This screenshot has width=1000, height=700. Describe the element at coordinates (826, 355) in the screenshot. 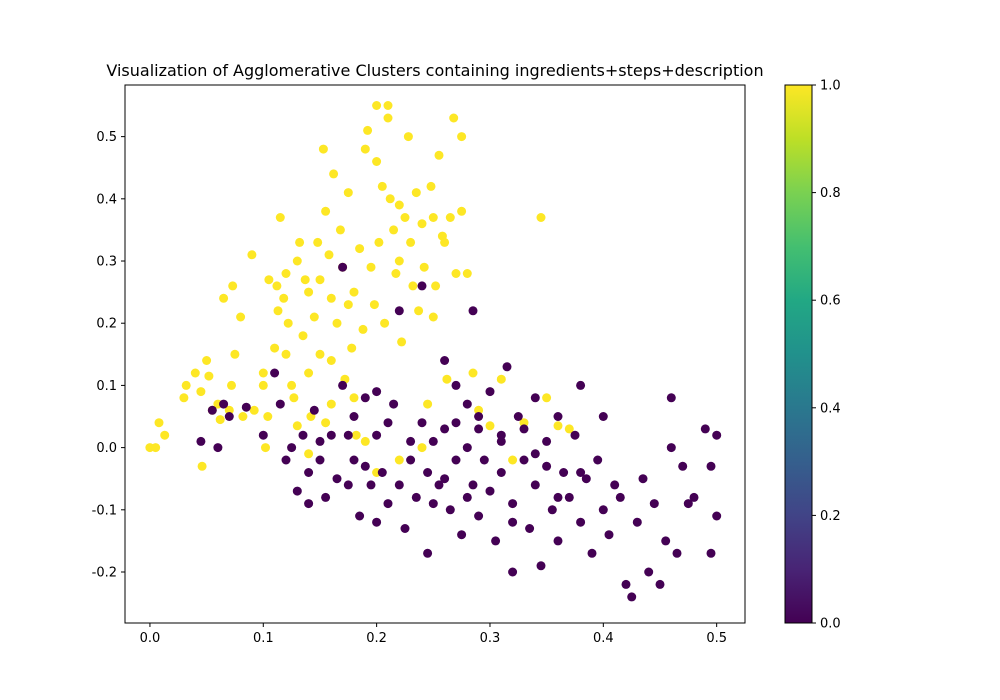

I see `colorbar-ticks: 0.0 0.2 0.4 0.6 0.8 1.0` at that location.